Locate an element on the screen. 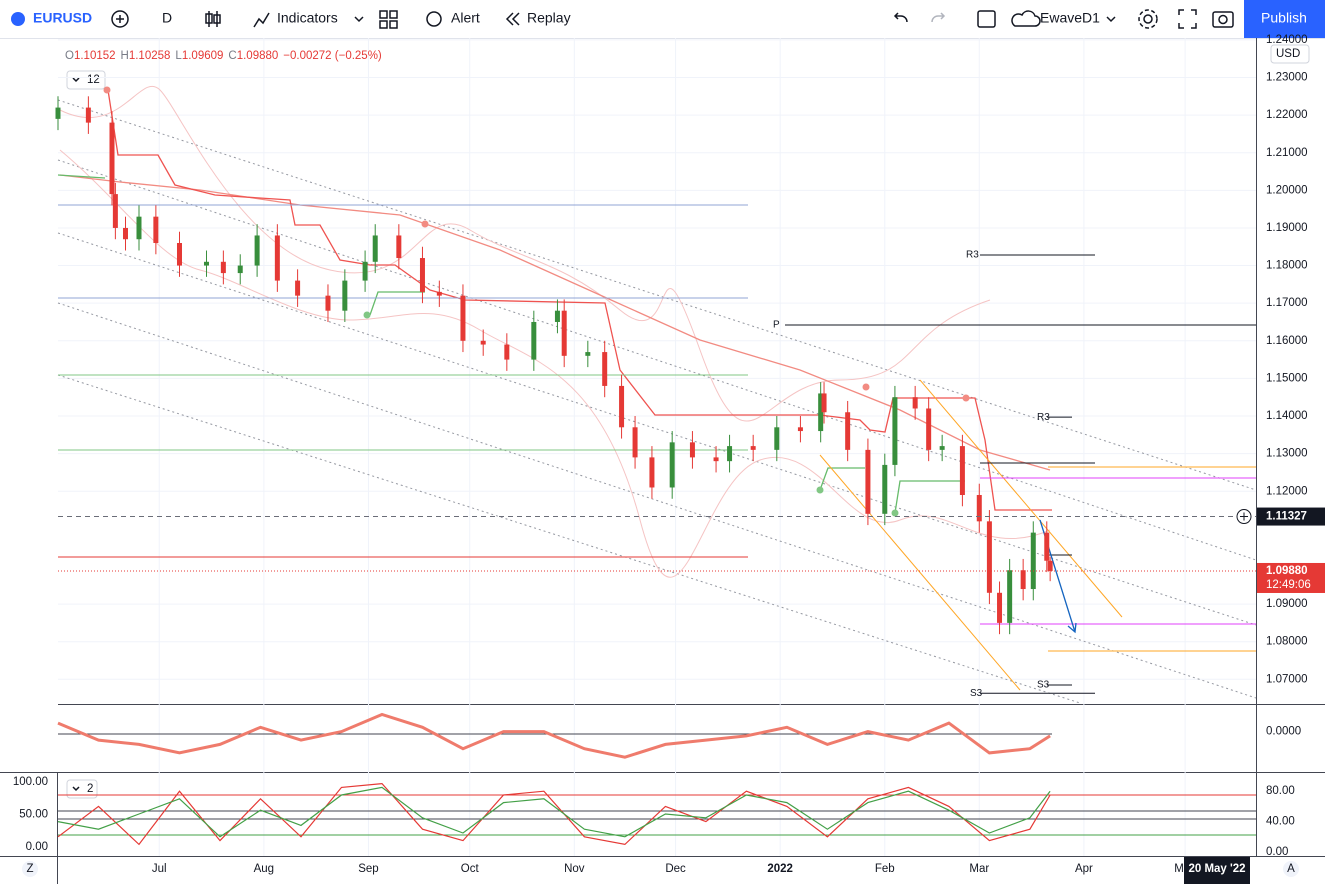 The image size is (1325, 884). pivot-label: P is located at coordinates (776, 325).